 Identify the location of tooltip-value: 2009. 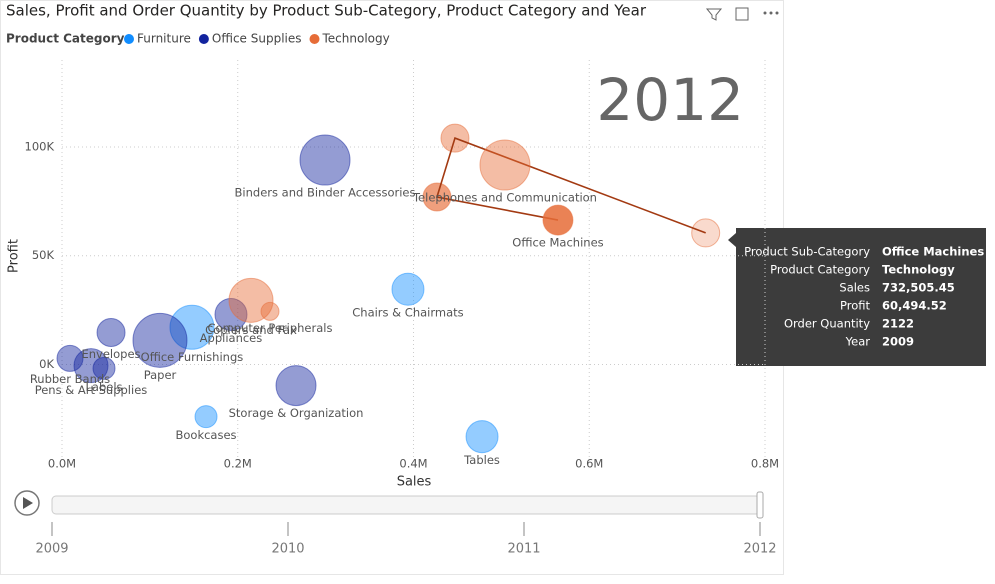
(898, 342).